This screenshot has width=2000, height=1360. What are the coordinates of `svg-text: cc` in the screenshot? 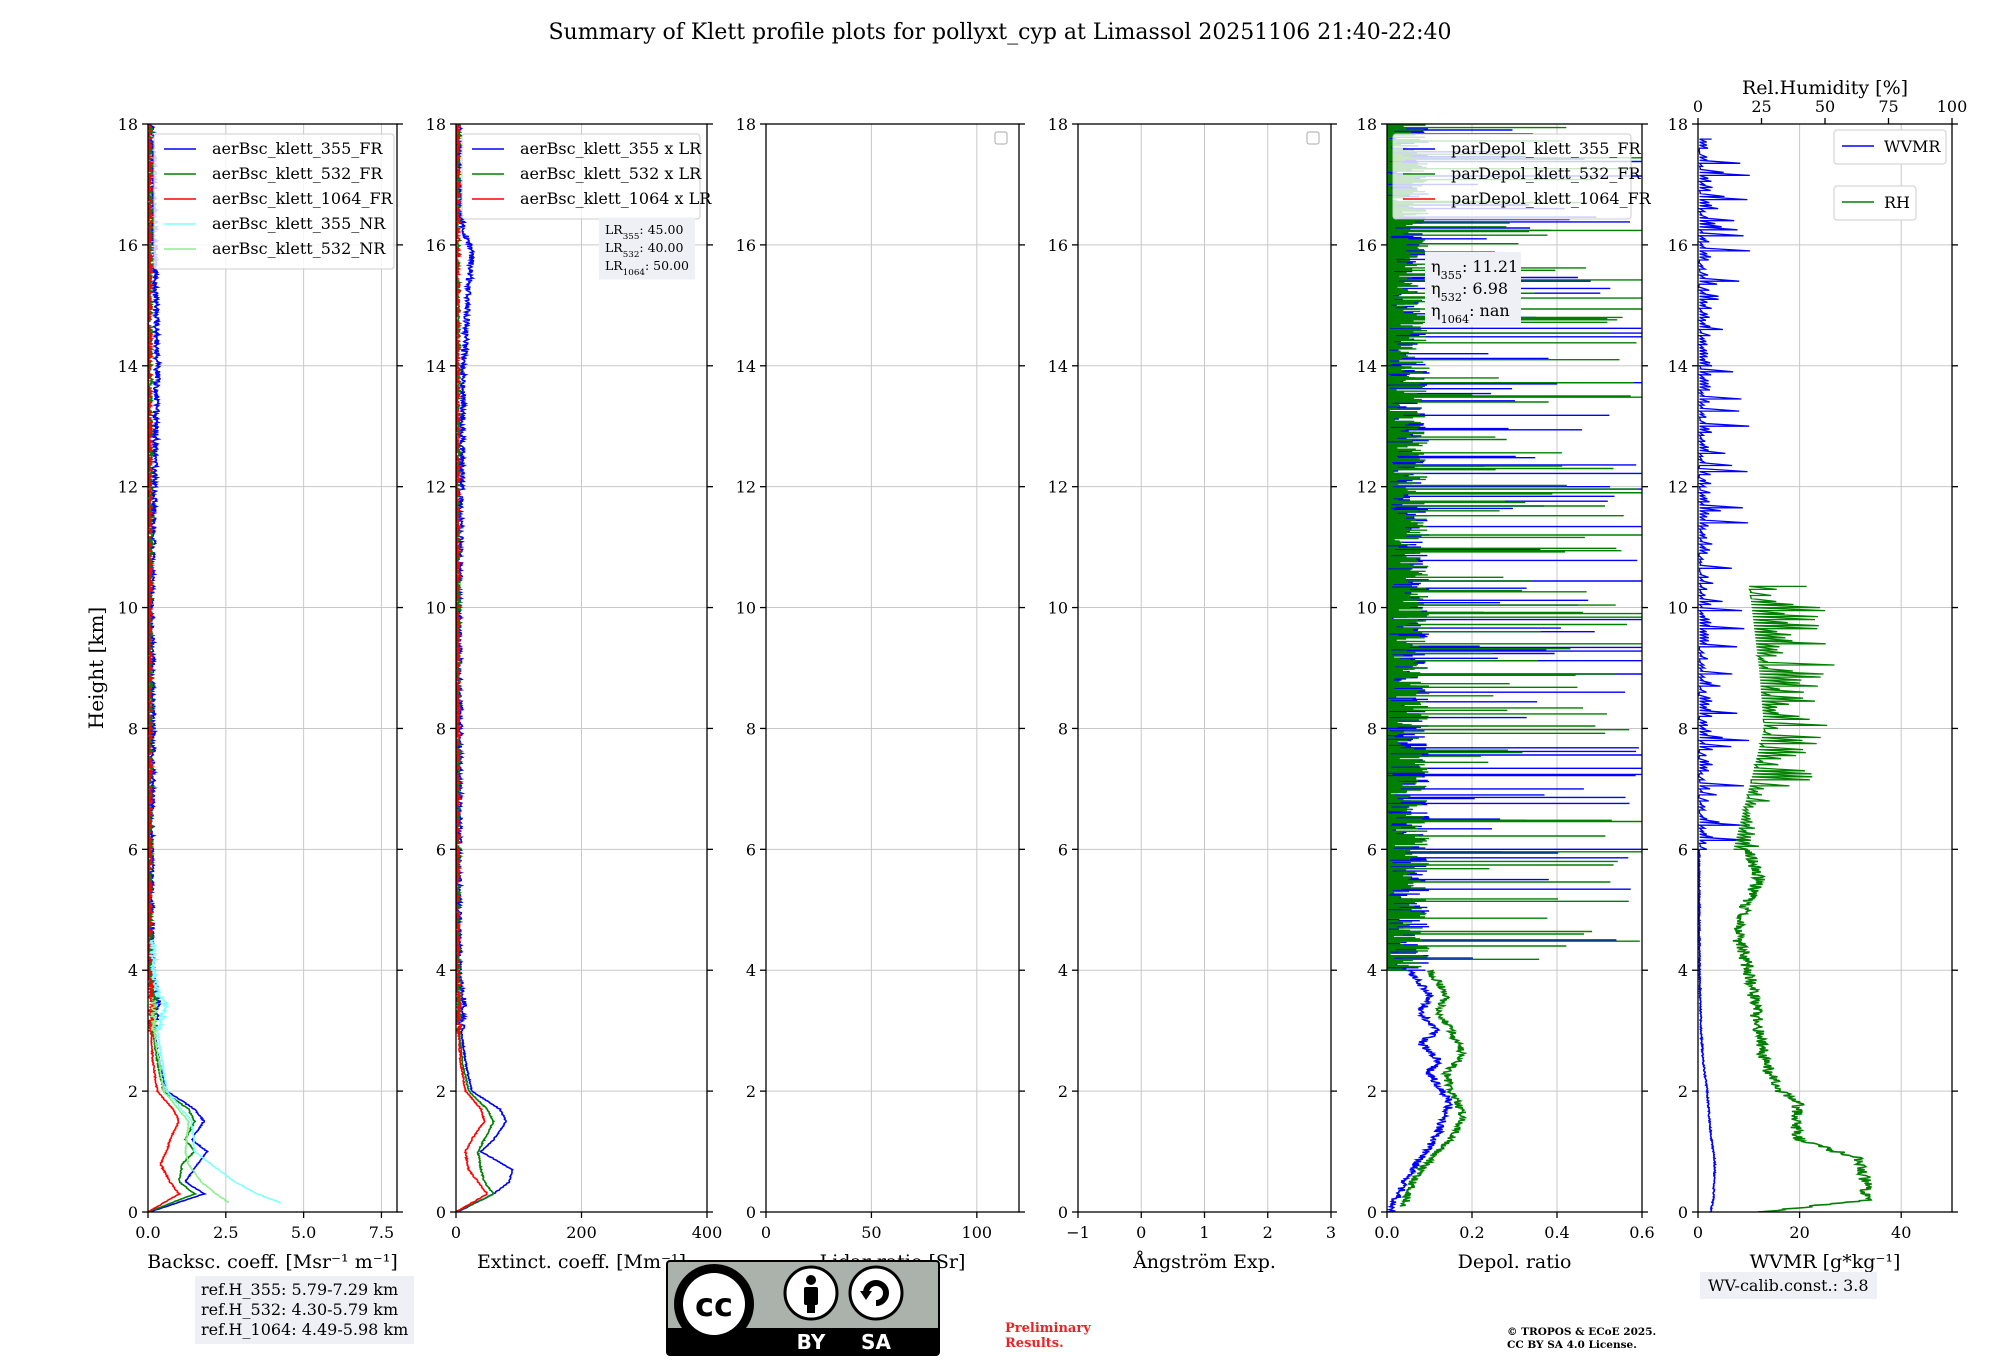 It's located at (714, 1305).